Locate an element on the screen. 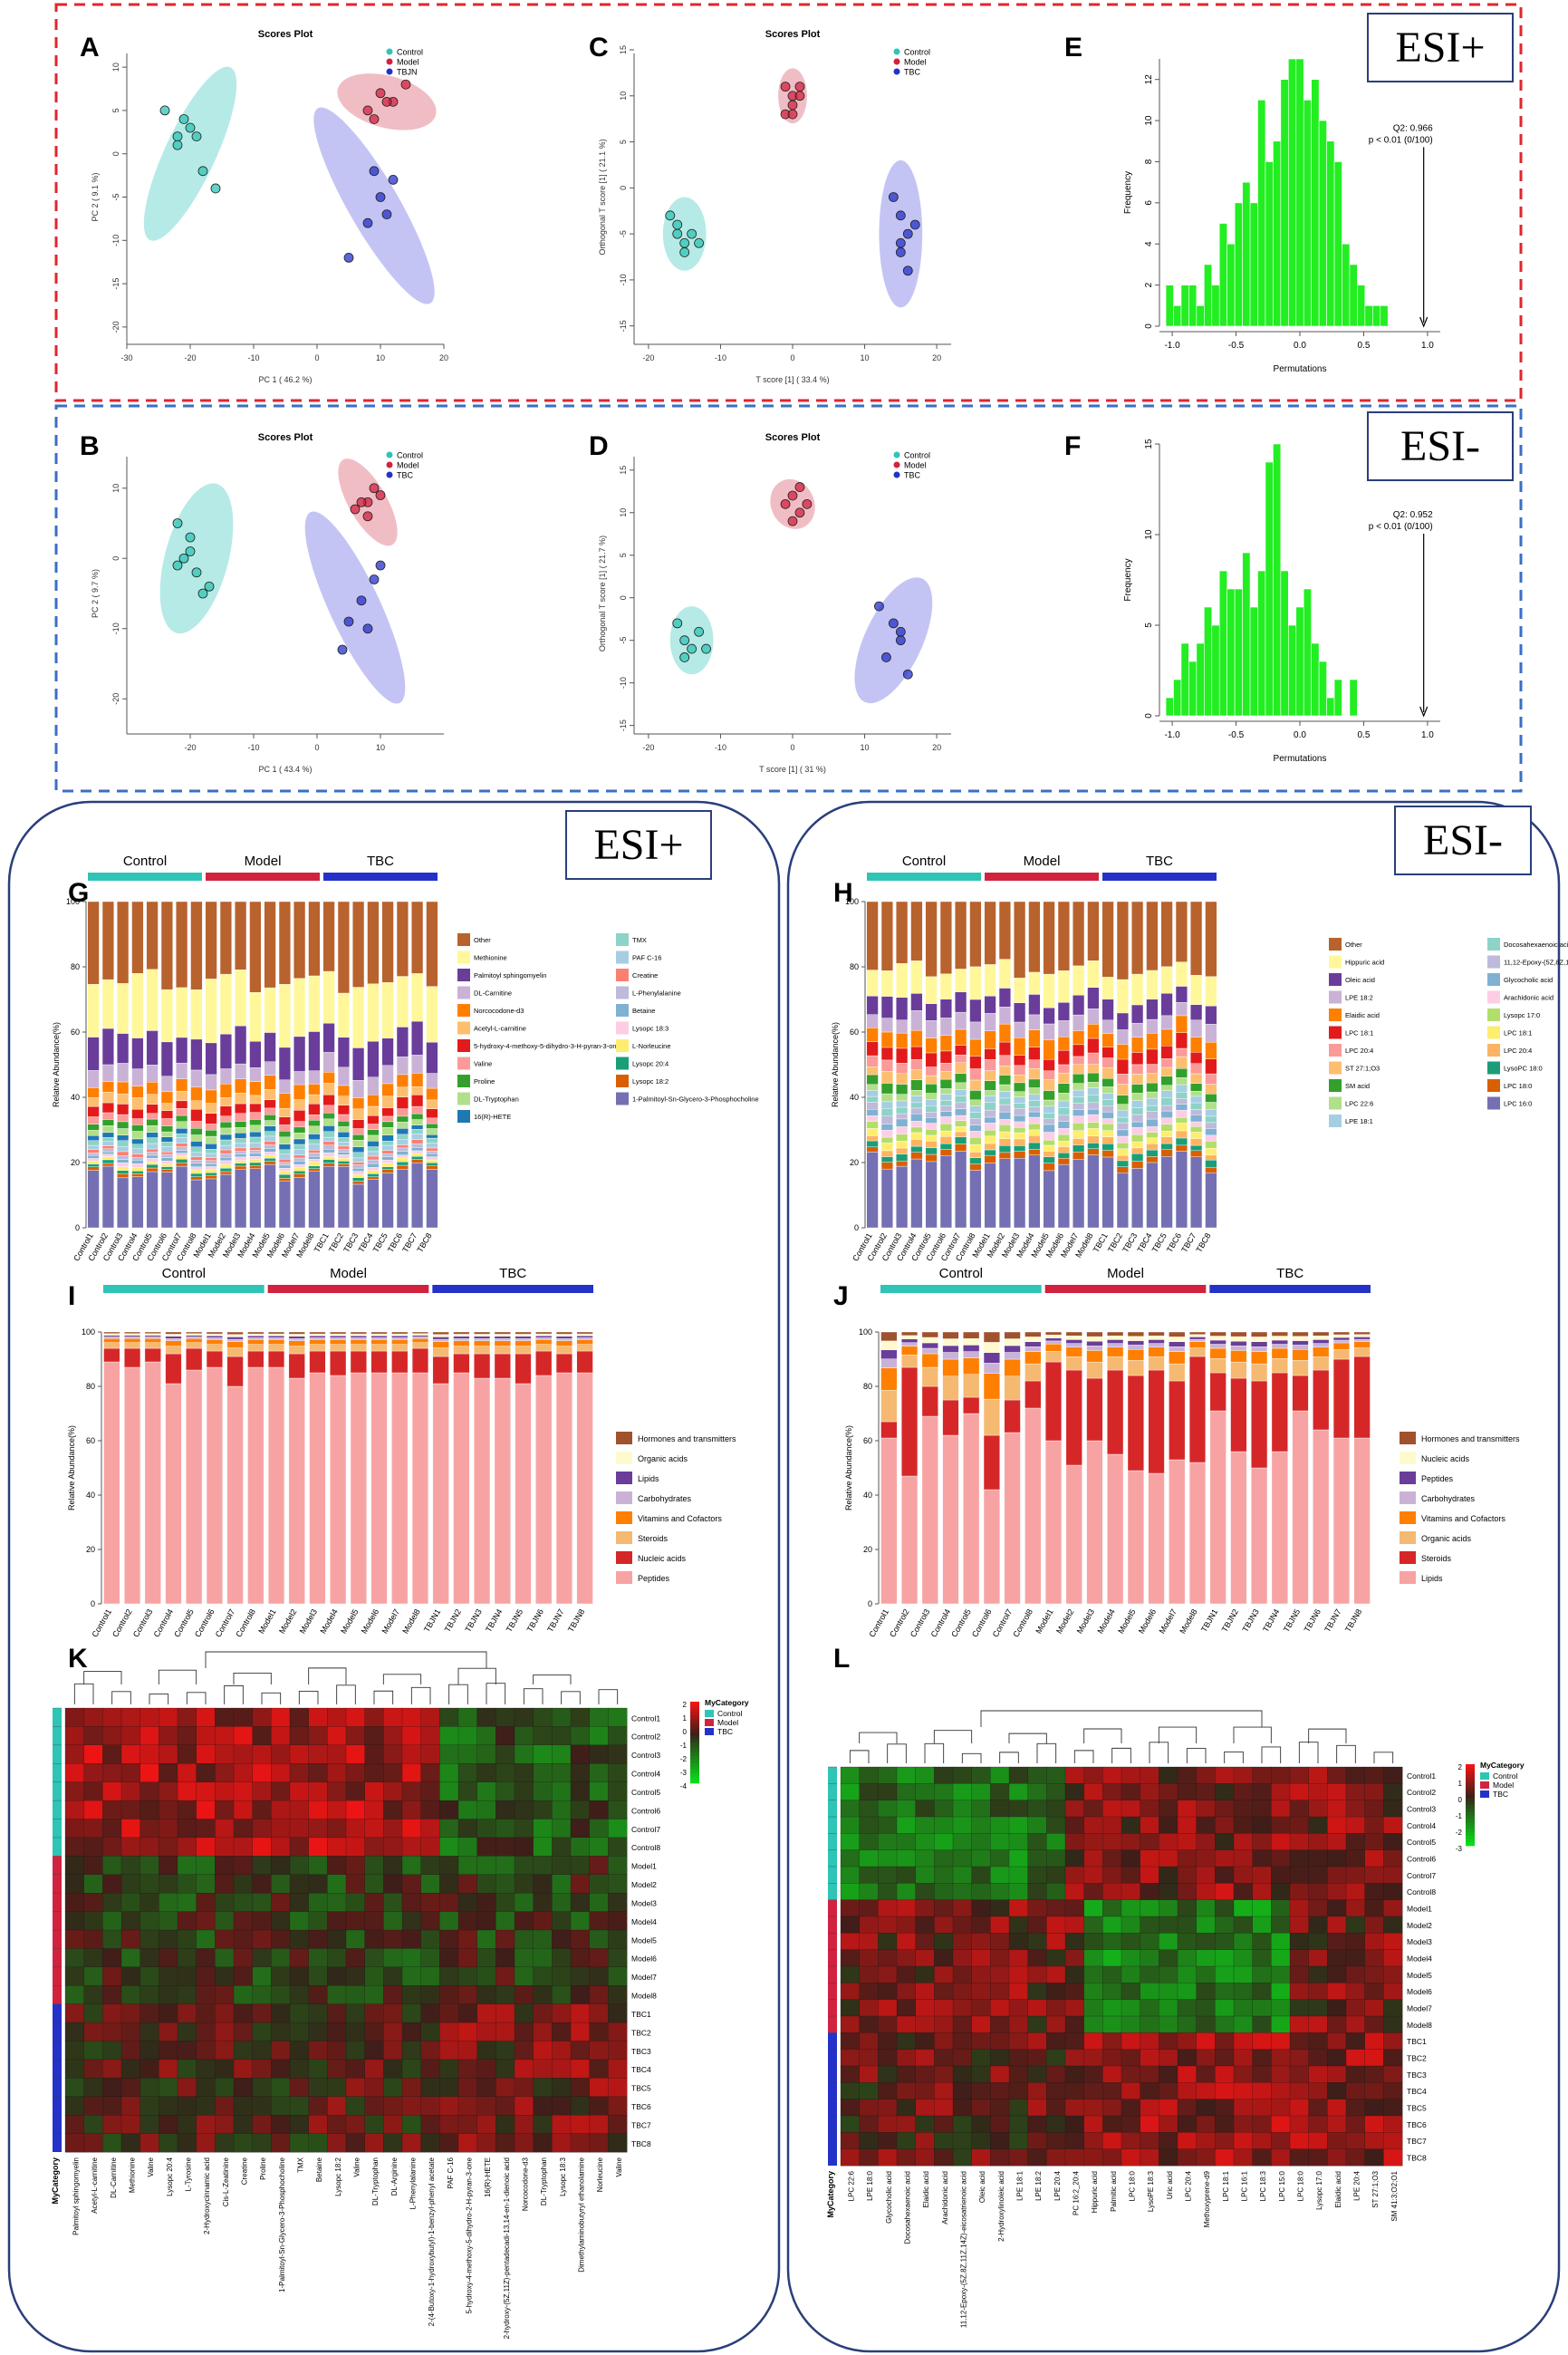  legend-label: Peptides is located at coordinates (1437, 1478).